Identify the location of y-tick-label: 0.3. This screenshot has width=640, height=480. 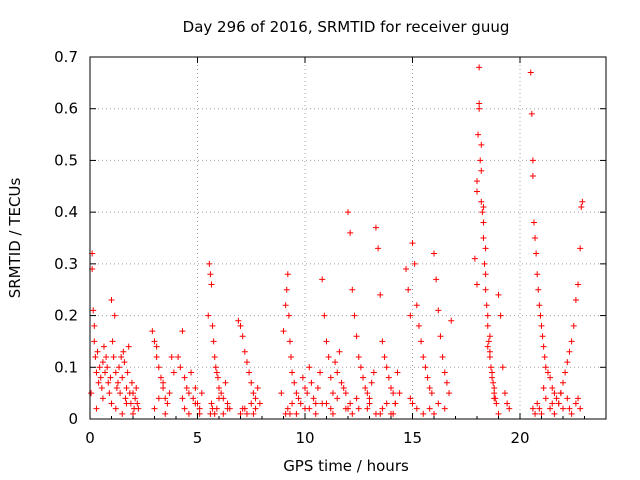
(66, 264).